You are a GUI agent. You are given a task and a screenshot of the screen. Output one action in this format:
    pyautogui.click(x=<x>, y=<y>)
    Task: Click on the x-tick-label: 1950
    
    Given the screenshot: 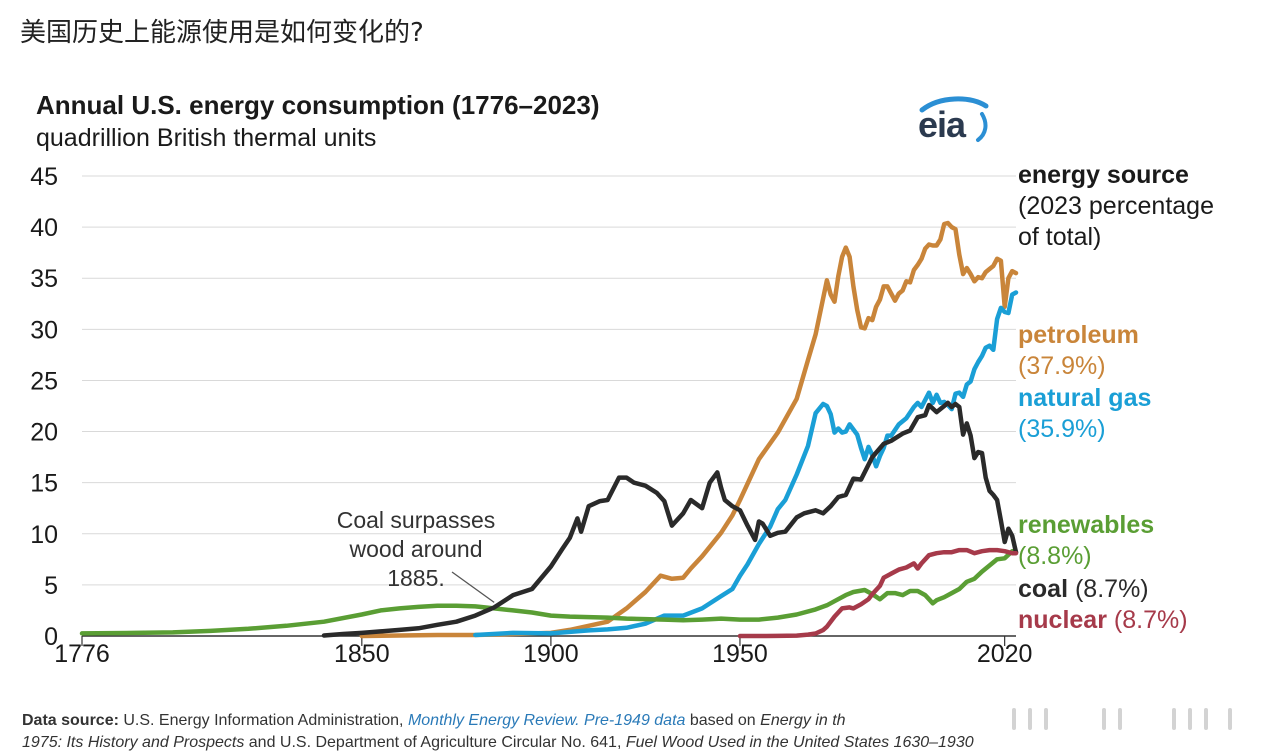 What is the action you would take?
    pyautogui.click(x=740, y=654)
    